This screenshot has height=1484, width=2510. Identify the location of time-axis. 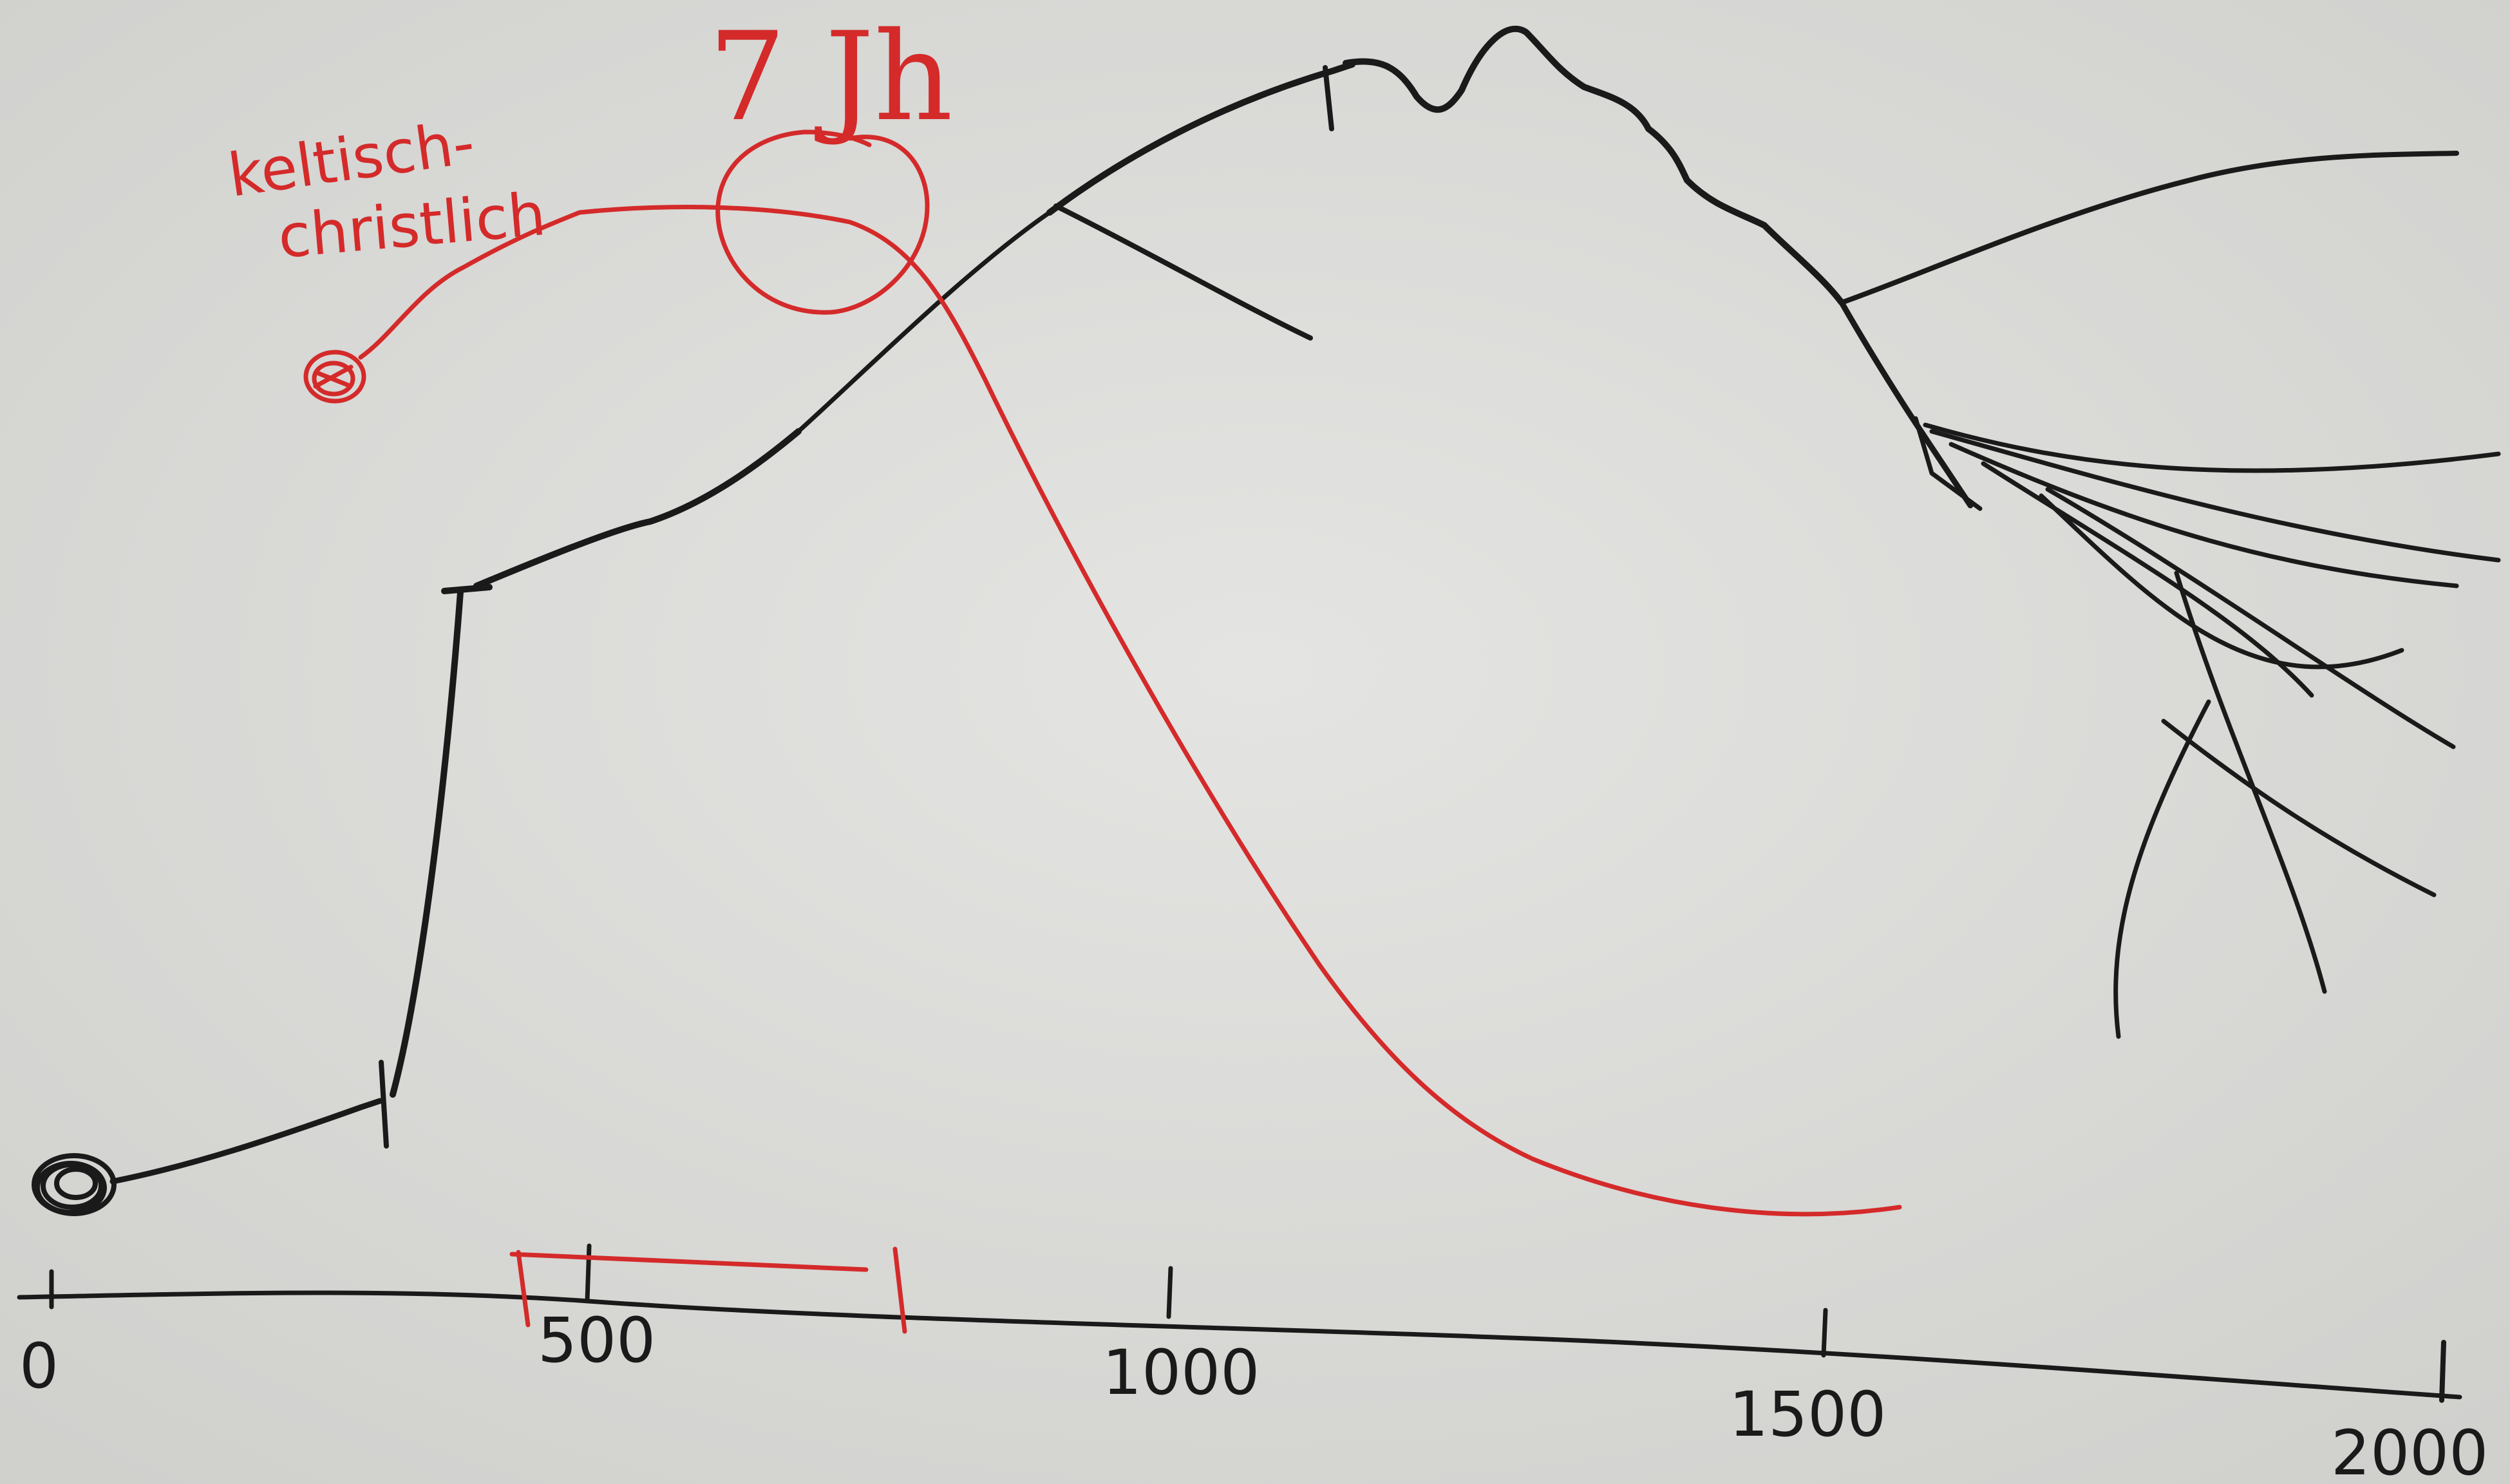
(1239, 1323).